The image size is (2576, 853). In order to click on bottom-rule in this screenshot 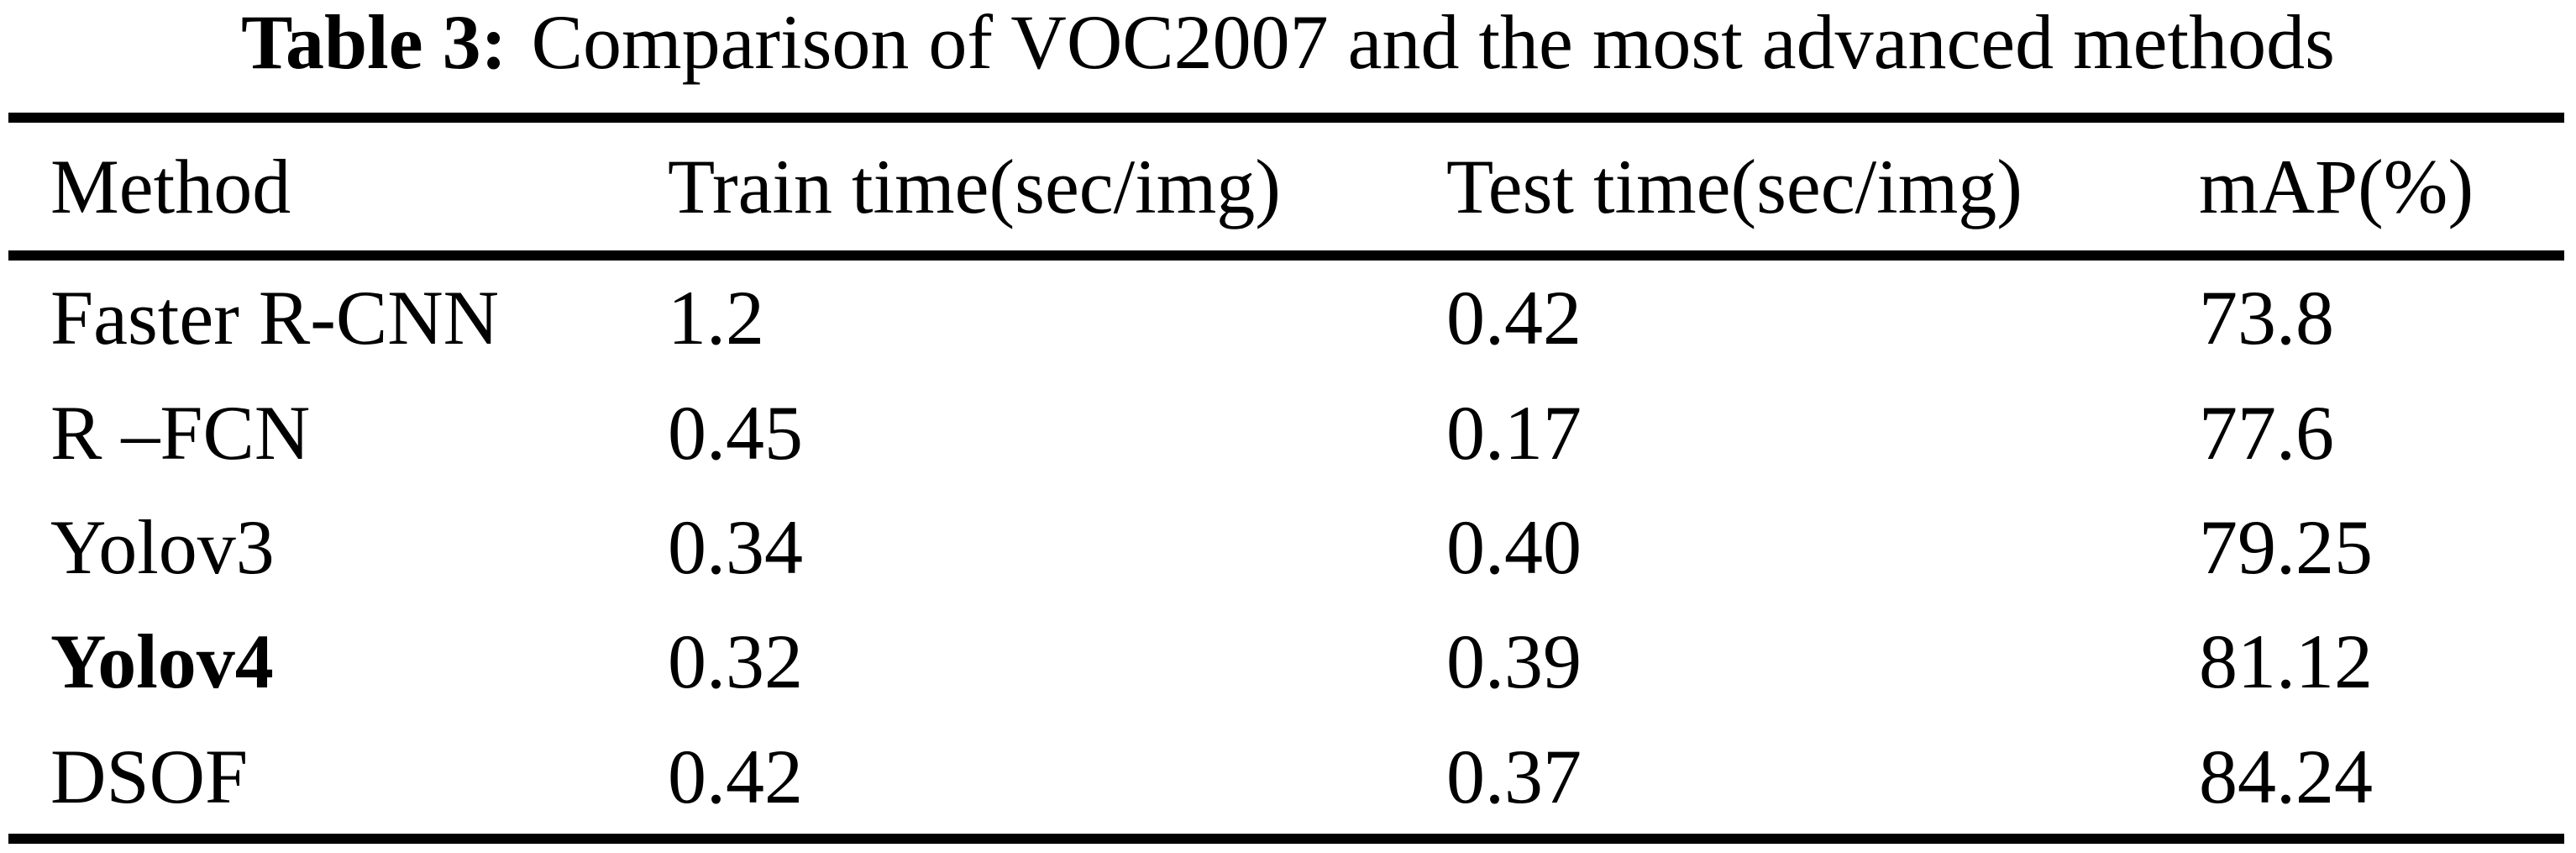, I will do `click(1286, 839)`.